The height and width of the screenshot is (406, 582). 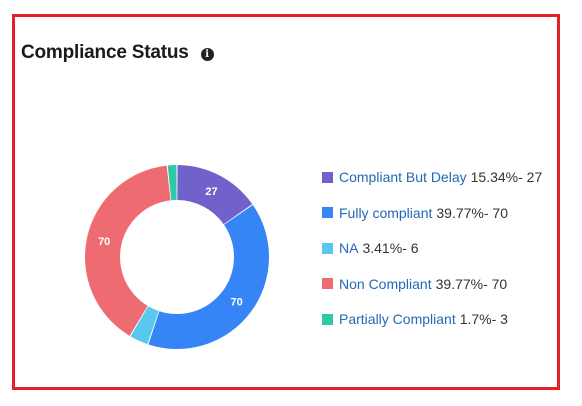 I want to click on donut-slice-na, so click(x=144, y=325).